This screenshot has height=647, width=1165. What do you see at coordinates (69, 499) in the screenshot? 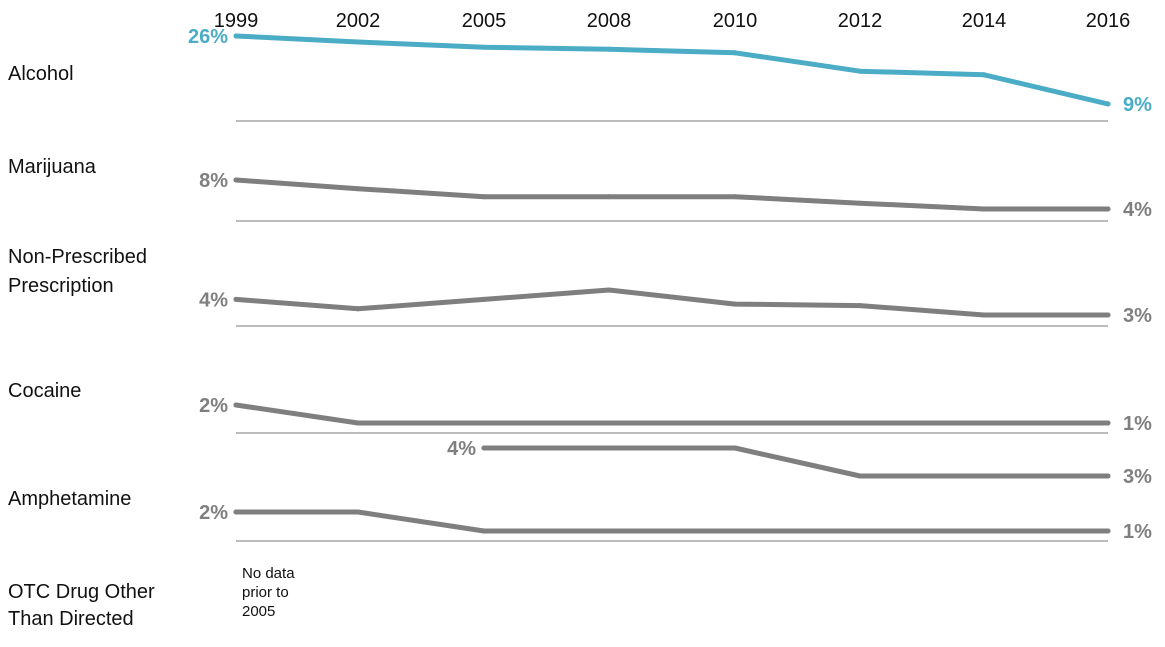
I see `row-label: Amphetamine` at bounding box center [69, 499].